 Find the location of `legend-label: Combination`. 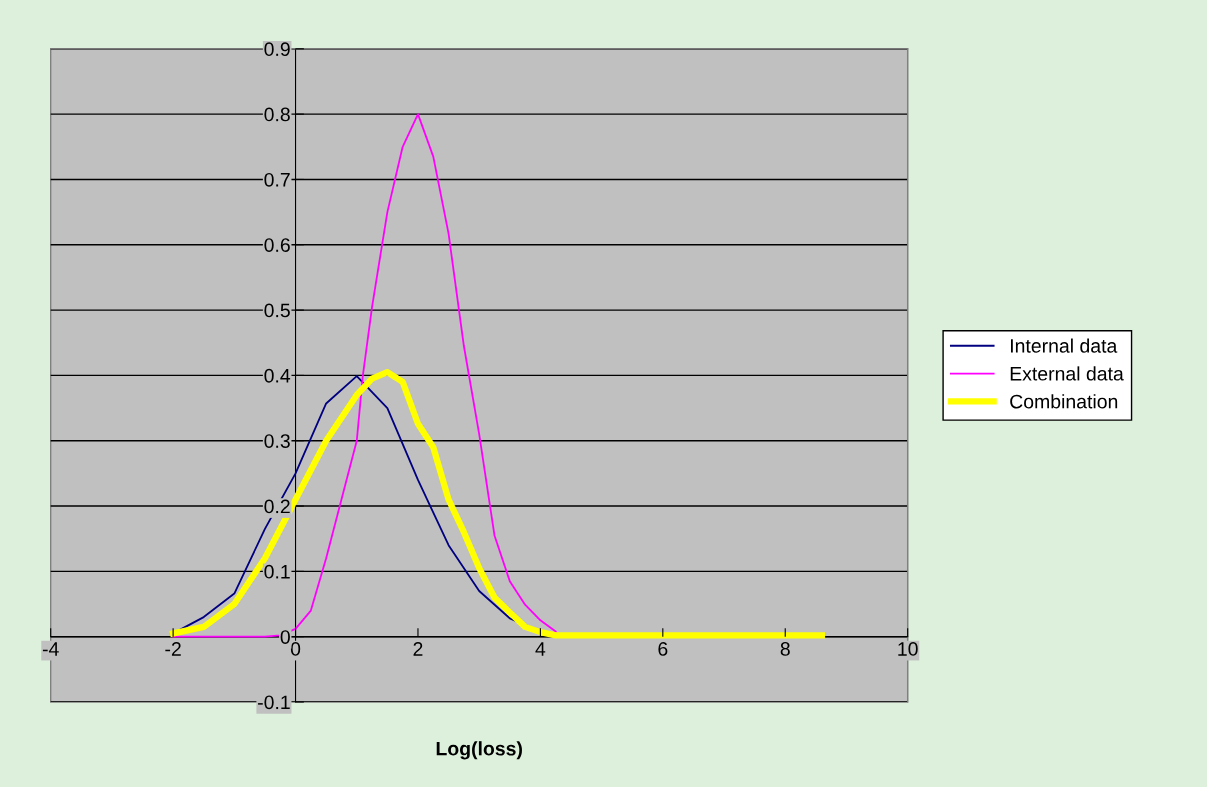

legend-label: Combination is located at coordinates (1064, 401).